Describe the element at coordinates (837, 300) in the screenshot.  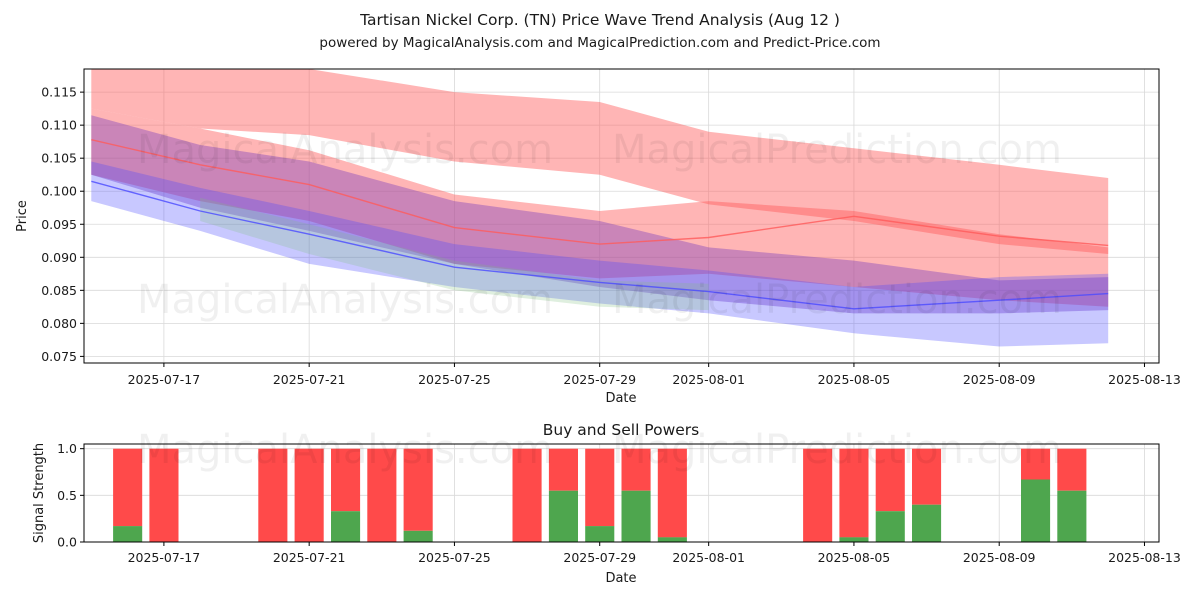
I see `watermark-mid-right: MagicalPrediction.com` at that location.